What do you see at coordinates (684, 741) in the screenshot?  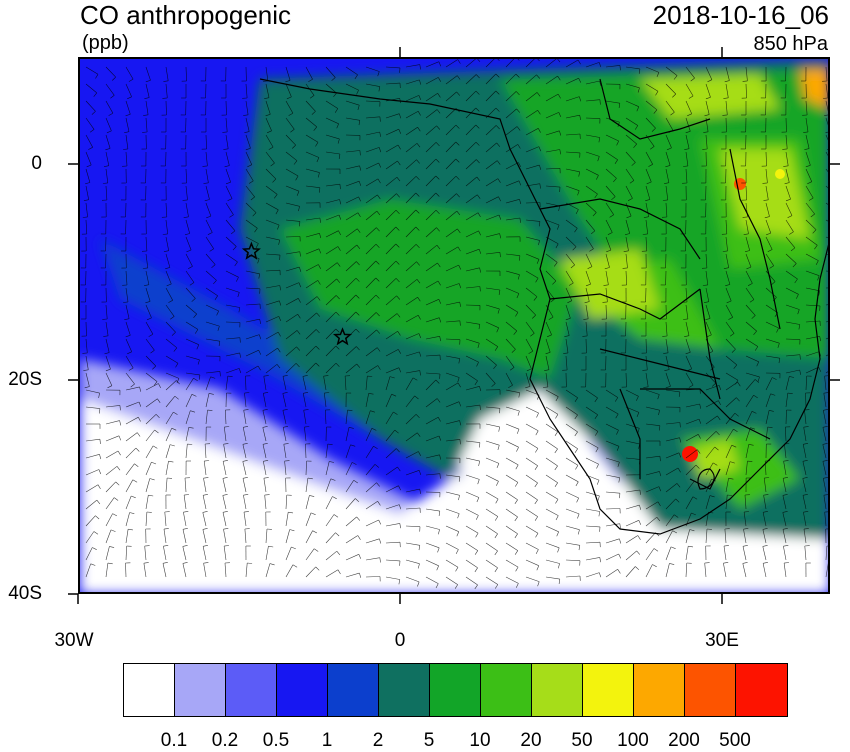 I see `colorbar-label: 200` at bounding box center [684, 741].